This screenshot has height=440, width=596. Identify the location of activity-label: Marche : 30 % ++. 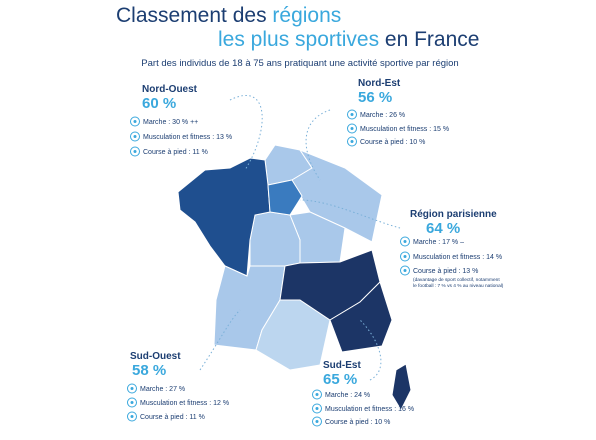
(170, 122).